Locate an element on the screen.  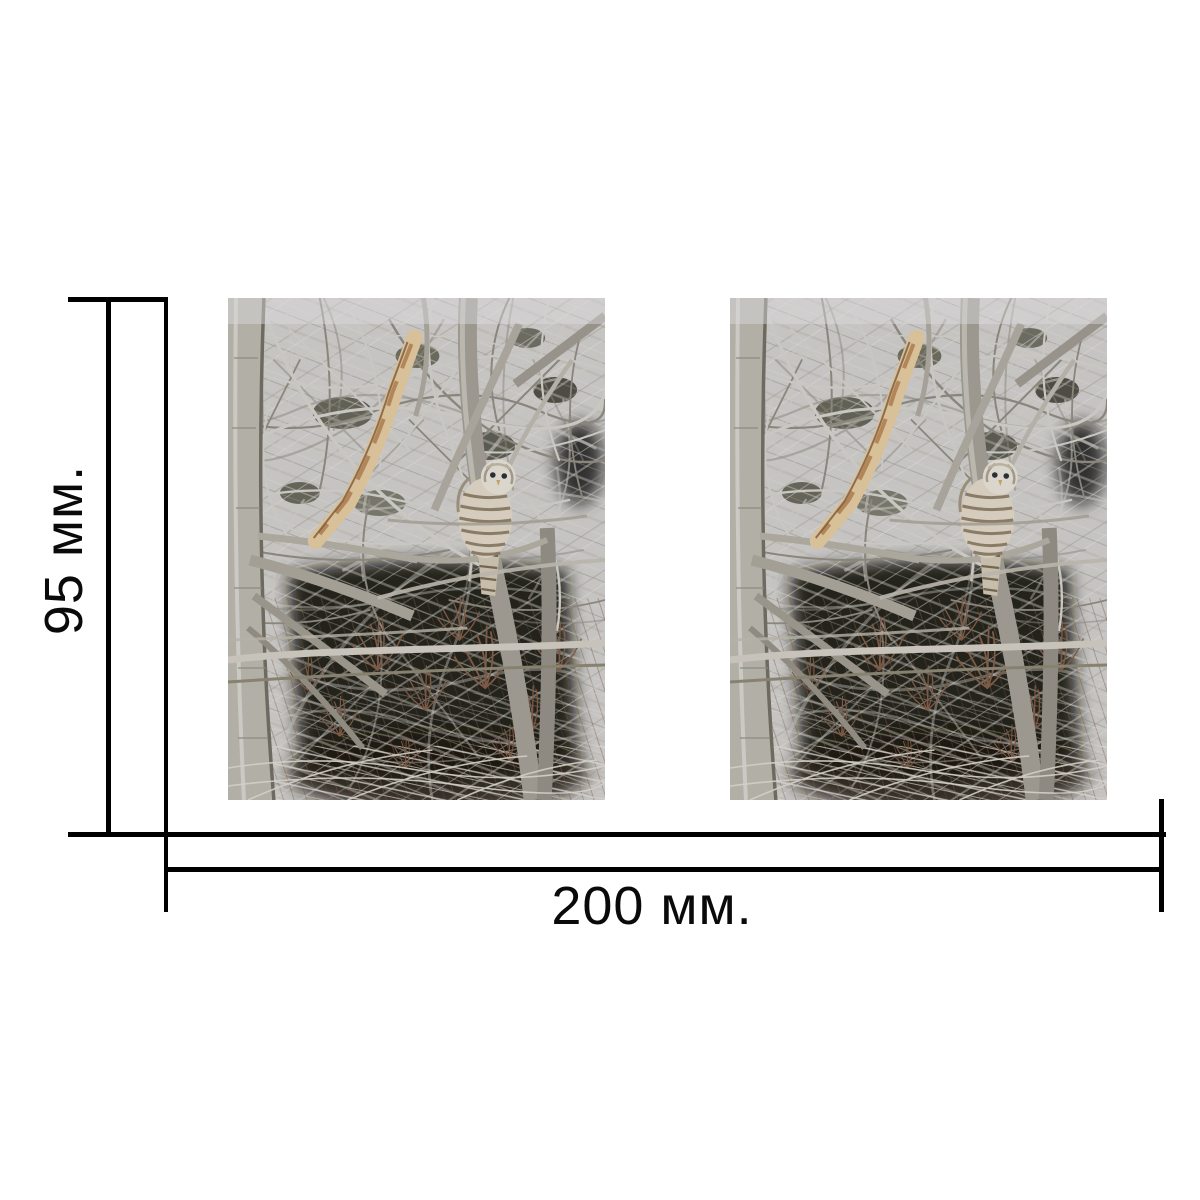
product-photo-right is located at coordinates (918, 549).